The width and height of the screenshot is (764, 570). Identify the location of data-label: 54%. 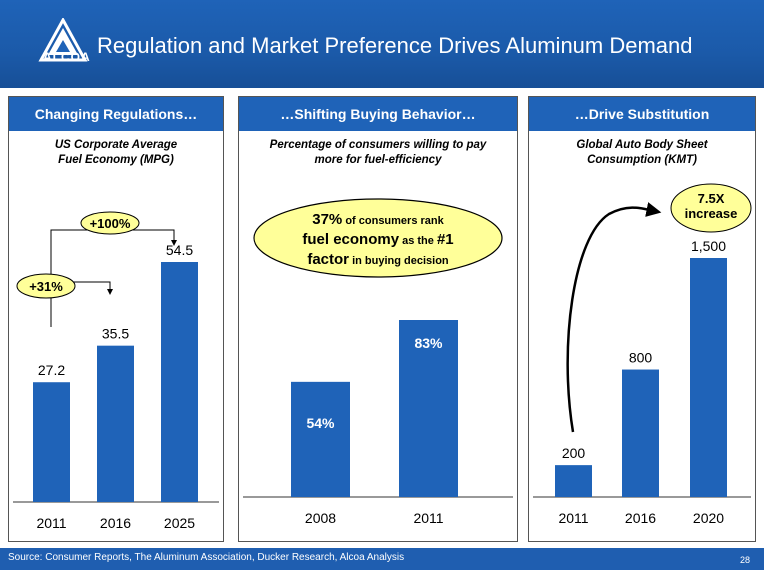
(320, 423).